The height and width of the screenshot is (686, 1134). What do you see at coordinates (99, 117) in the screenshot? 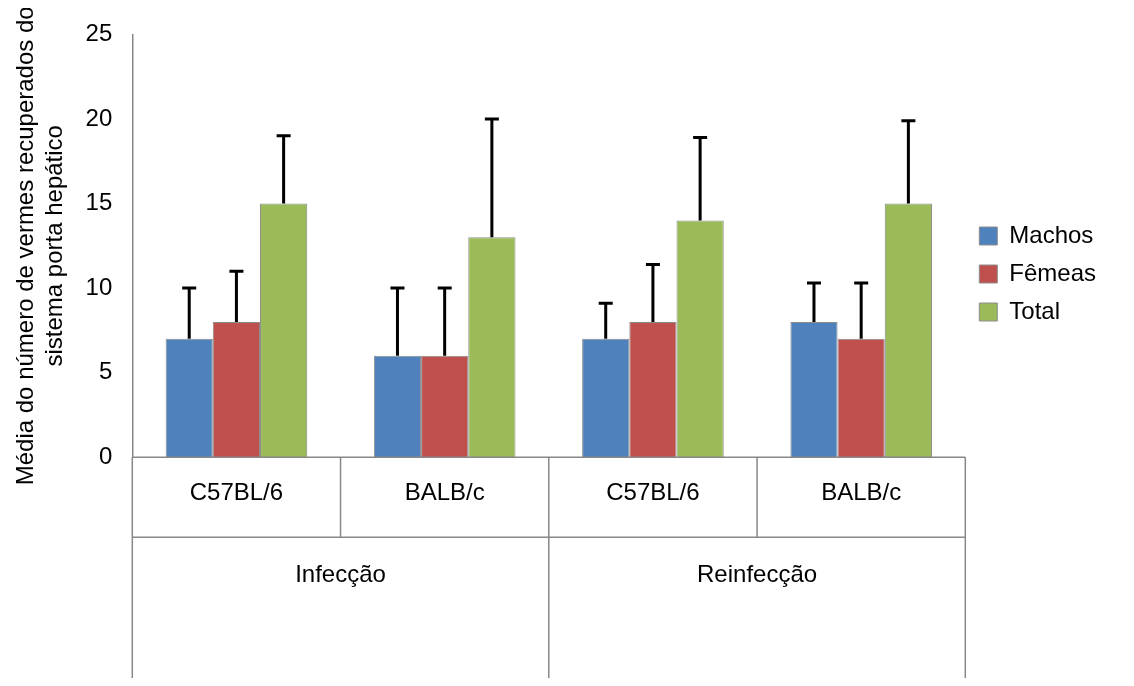
I see `y-tick-label: 20` at bounding box center [99, 117].